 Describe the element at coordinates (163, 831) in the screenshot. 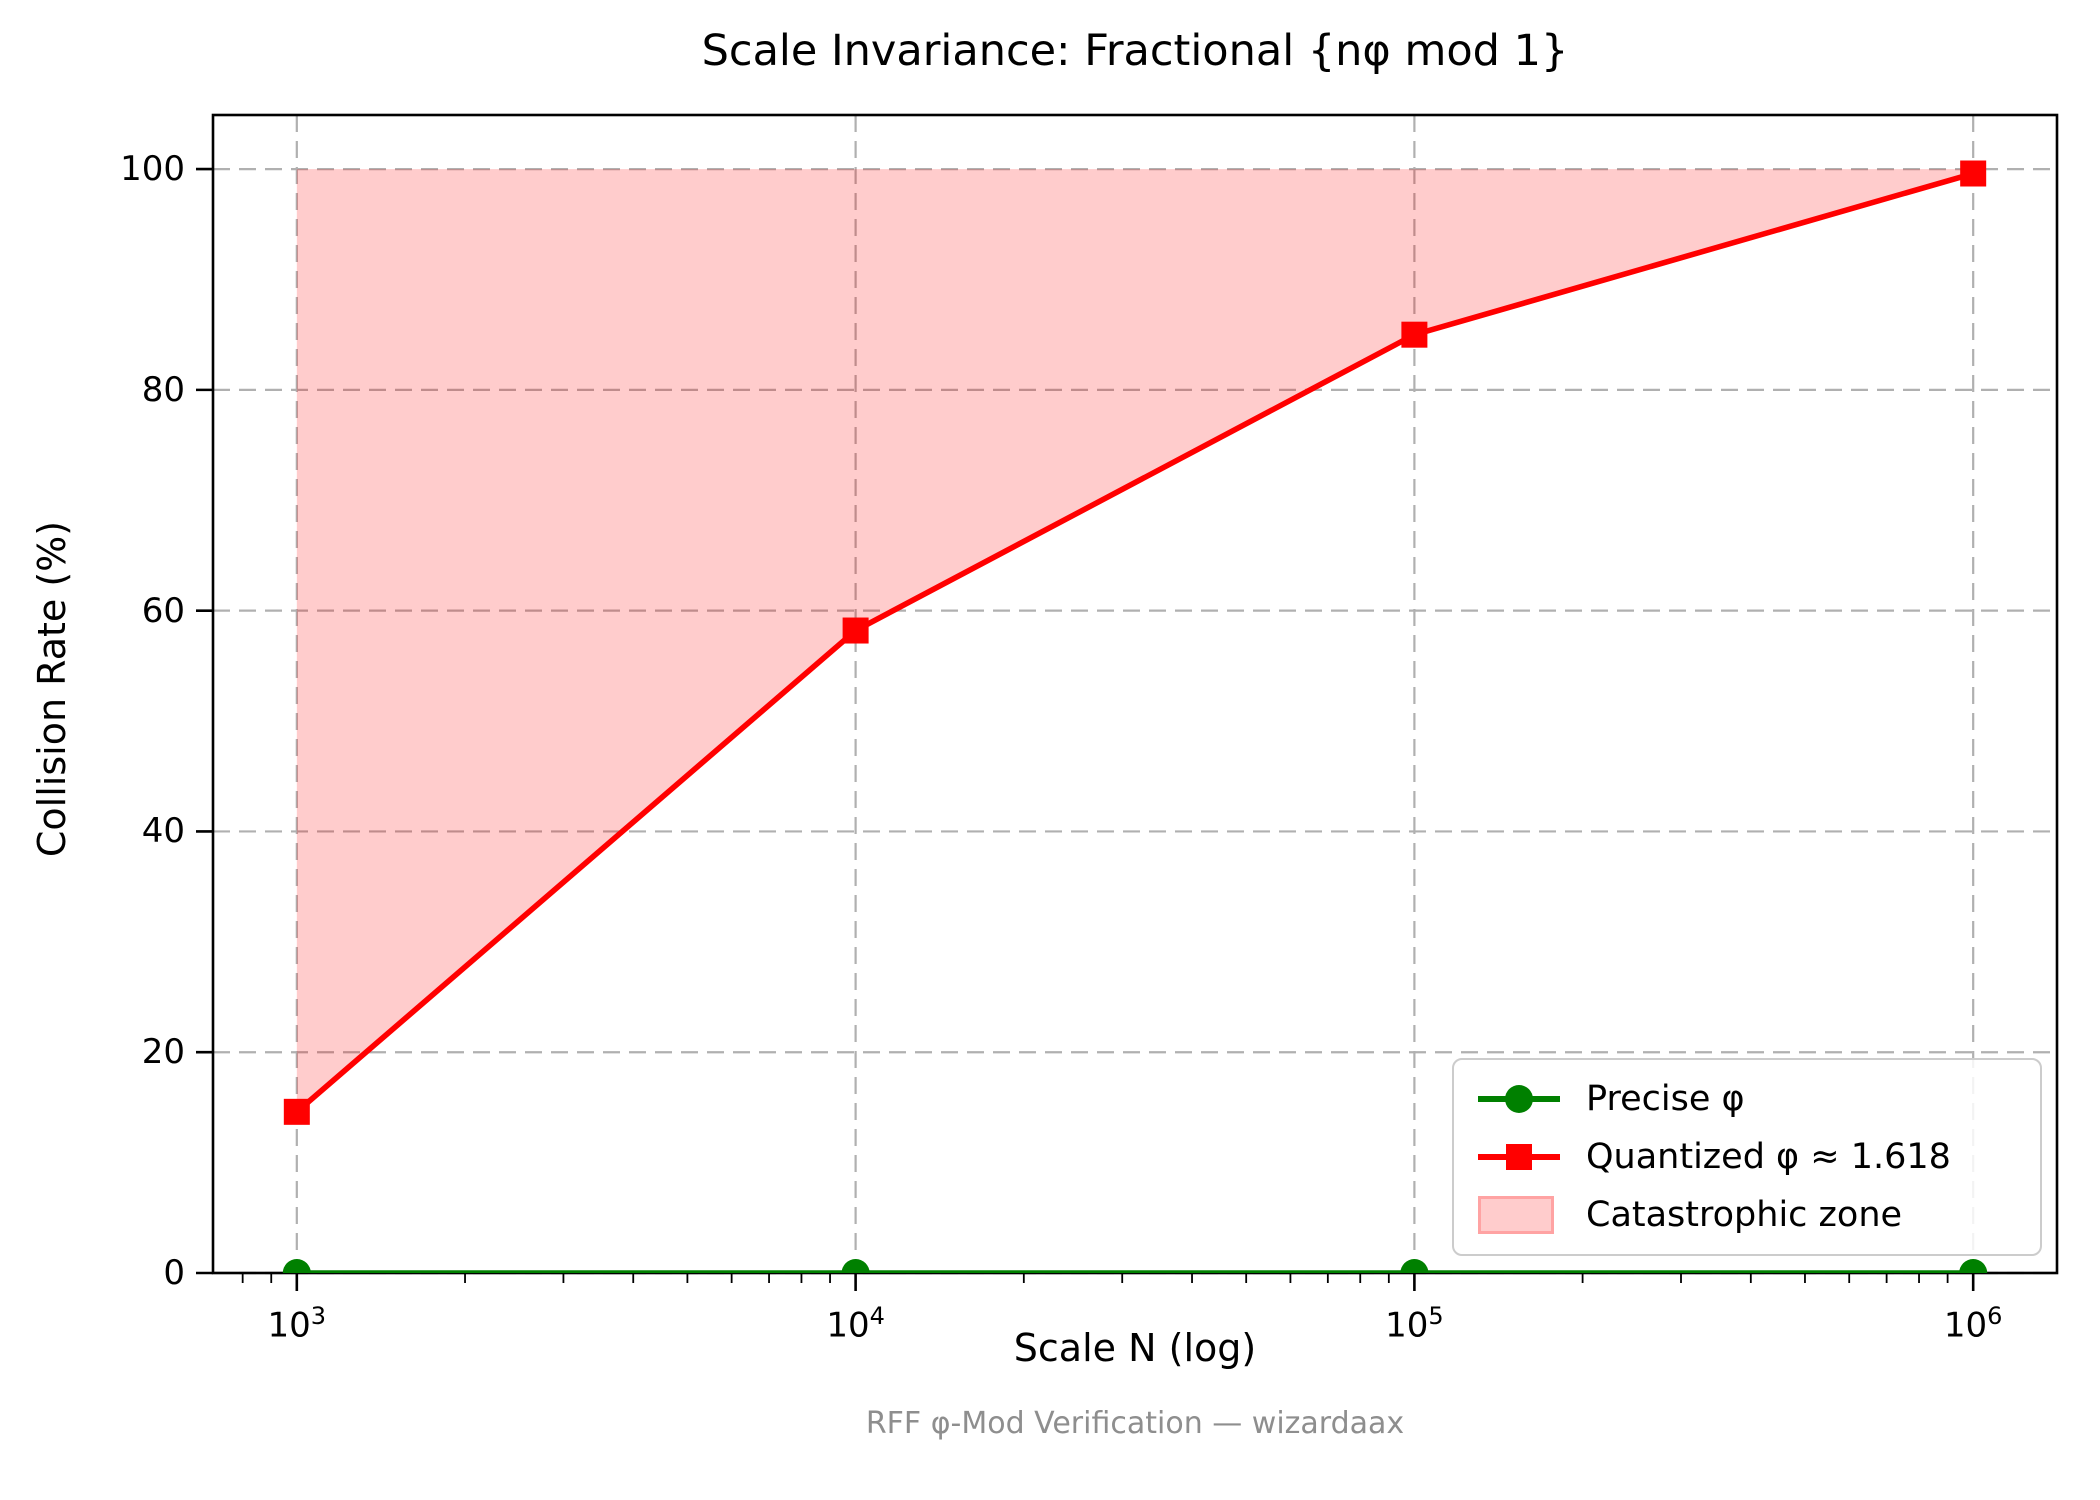

I see `y-tick-label: 40` at that location.